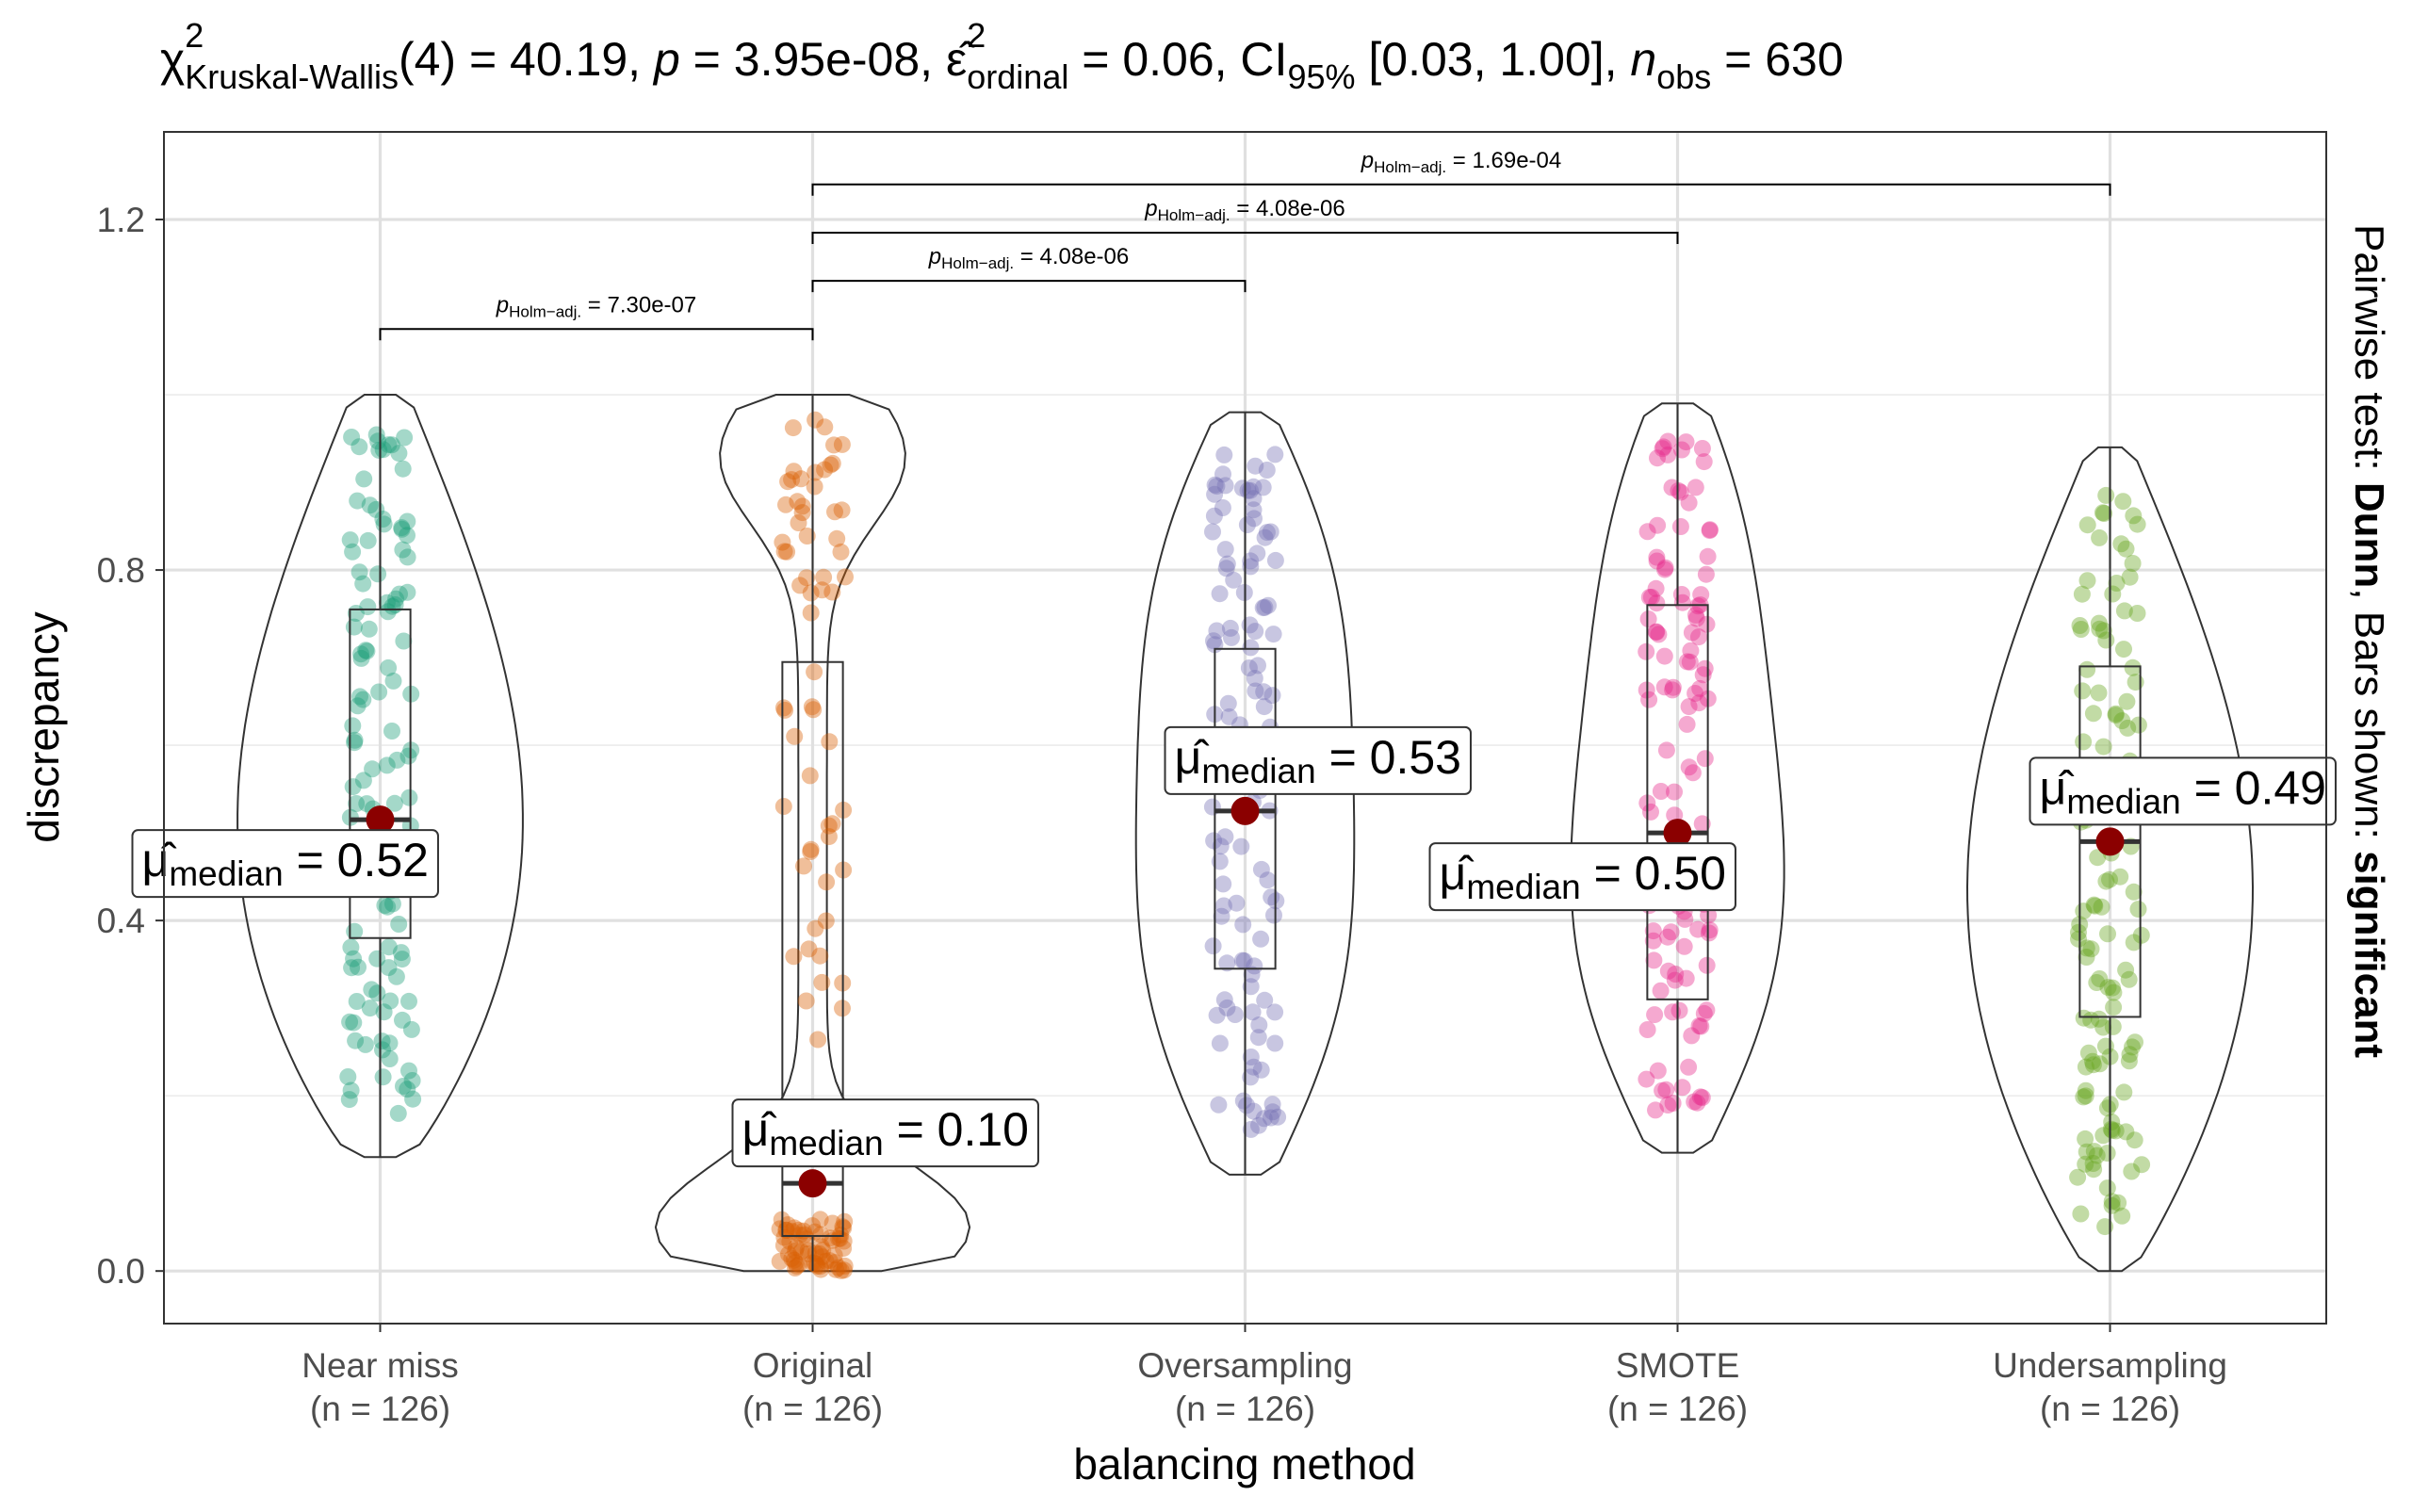 The height and width of the screenshot is (1512, 2412). I want to click on median-label-4: μ̂median = 0.49, so click(2183, 791).